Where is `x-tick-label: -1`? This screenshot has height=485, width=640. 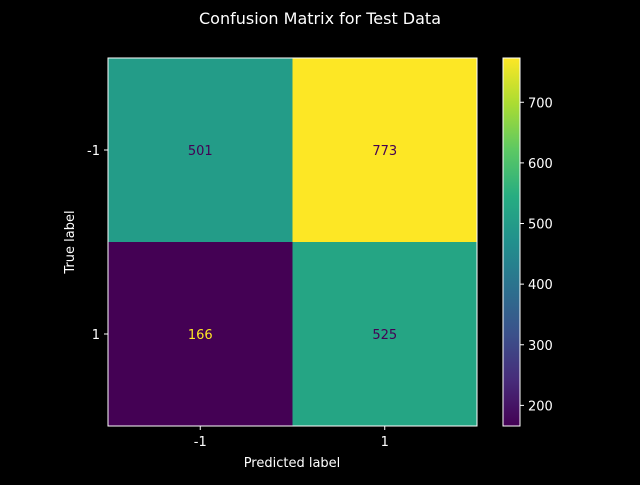
x-tick-label: -1 is located at coordinates (200, 442).